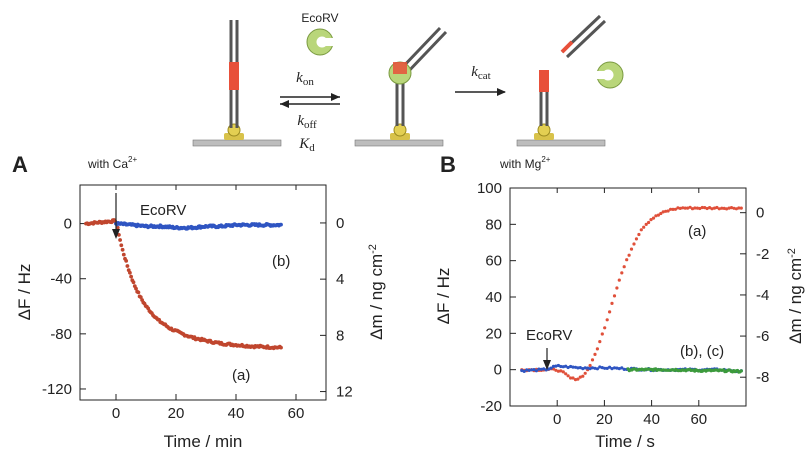 The image size is (809, 456). I want to click on annotation-arrowhead, so click(547, 365).